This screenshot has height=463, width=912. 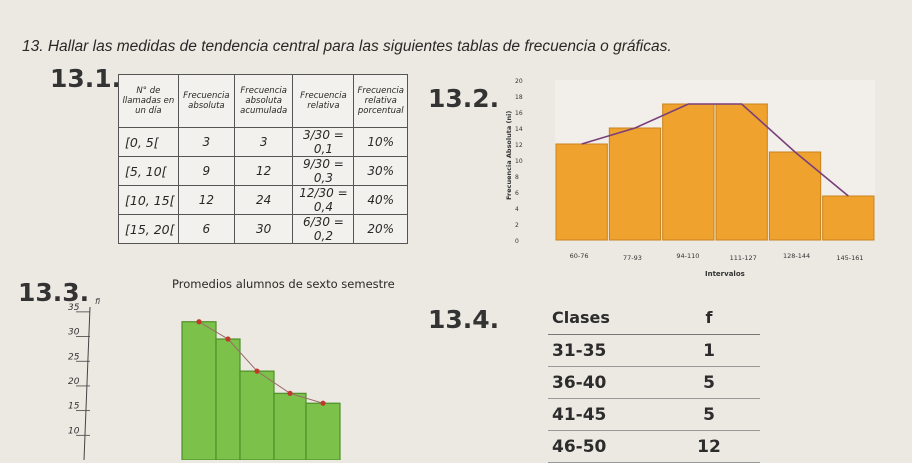 What do you see at coordinates (517, 209) in the screenshot?
I see `y-tick-label: 4` at bounding box center [517, 209].